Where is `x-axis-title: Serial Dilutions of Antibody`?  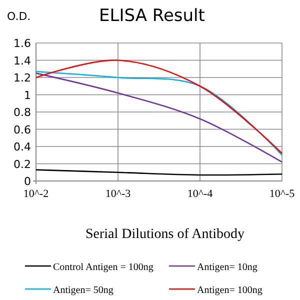 x-axis-title: Serial Dilutions of Antibody is located at coordinates (165, 234).